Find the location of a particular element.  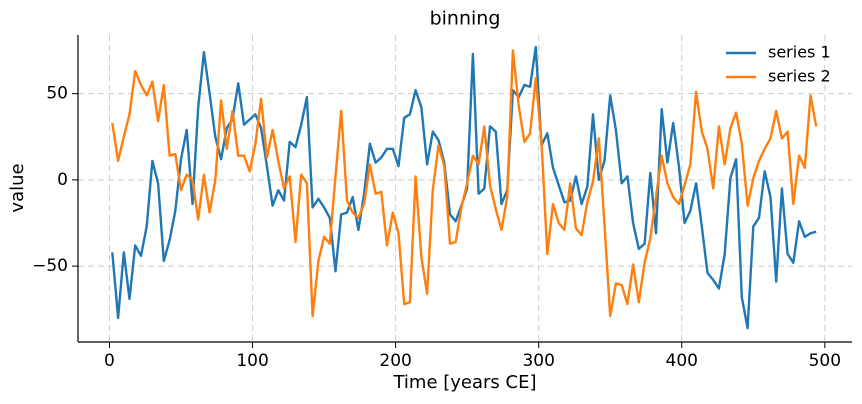

x-tick-label: 100 is located at coordinates (252, 361).